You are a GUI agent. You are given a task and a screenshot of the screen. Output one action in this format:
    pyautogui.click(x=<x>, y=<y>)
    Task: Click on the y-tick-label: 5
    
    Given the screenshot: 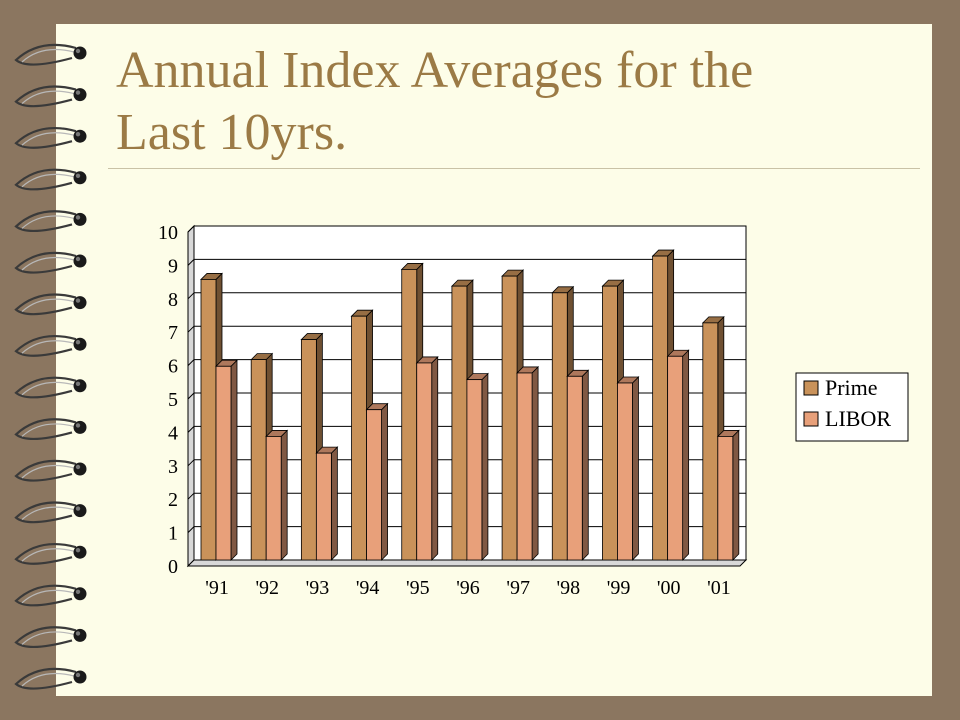 What is the action you would take?
    pyautogui.click(x=173, y=400)
    